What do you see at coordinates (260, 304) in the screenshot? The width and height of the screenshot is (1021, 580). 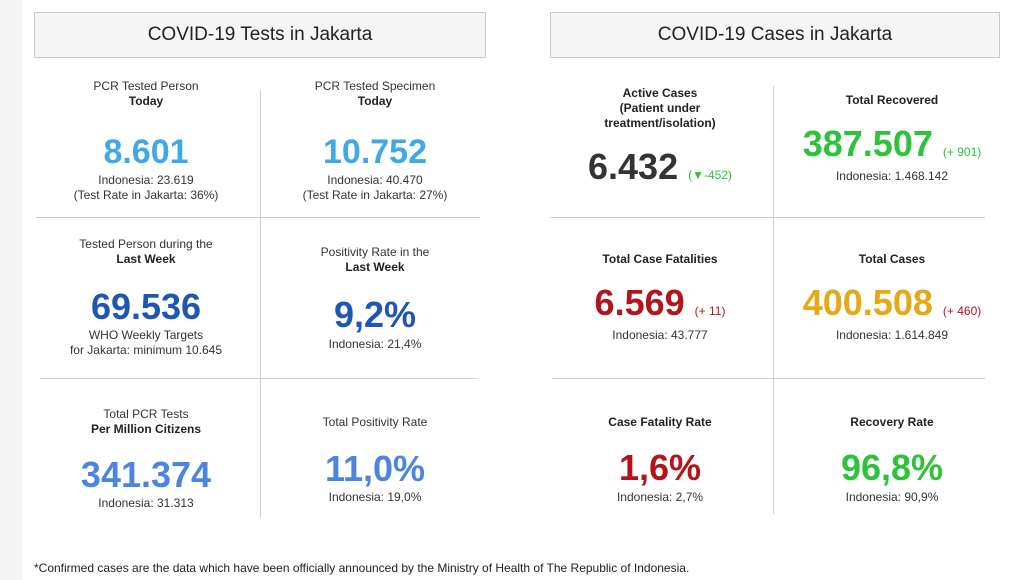 I see `tests-vertical-divider` at bounding box center [260, 304].